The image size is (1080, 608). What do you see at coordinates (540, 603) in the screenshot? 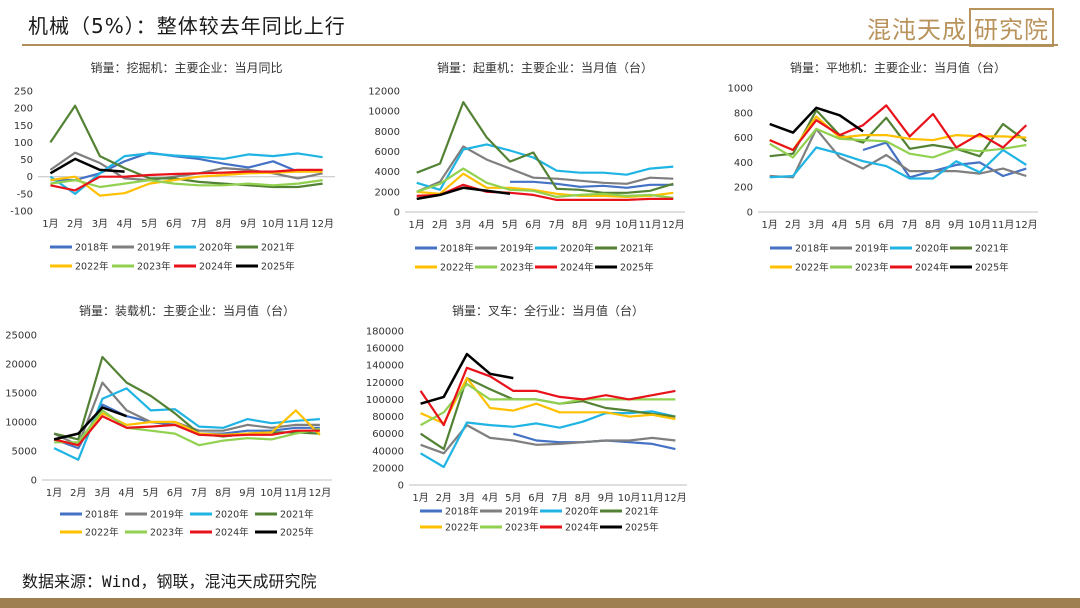
I see `footer-bar` at bounding box center [540, 603].